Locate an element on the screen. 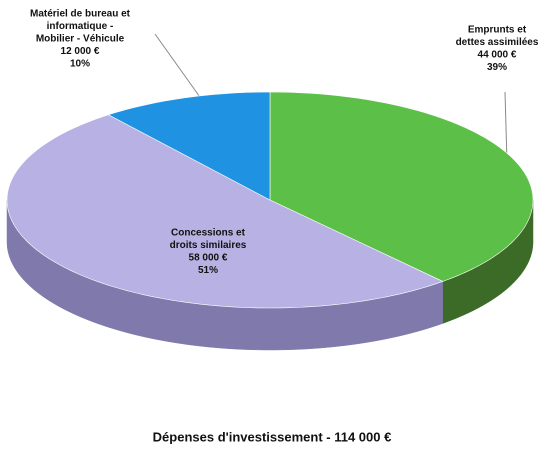 This screenshot has width=560, height=450. slice-label: Matériel de bureau et is located at coordinates (80, 14).